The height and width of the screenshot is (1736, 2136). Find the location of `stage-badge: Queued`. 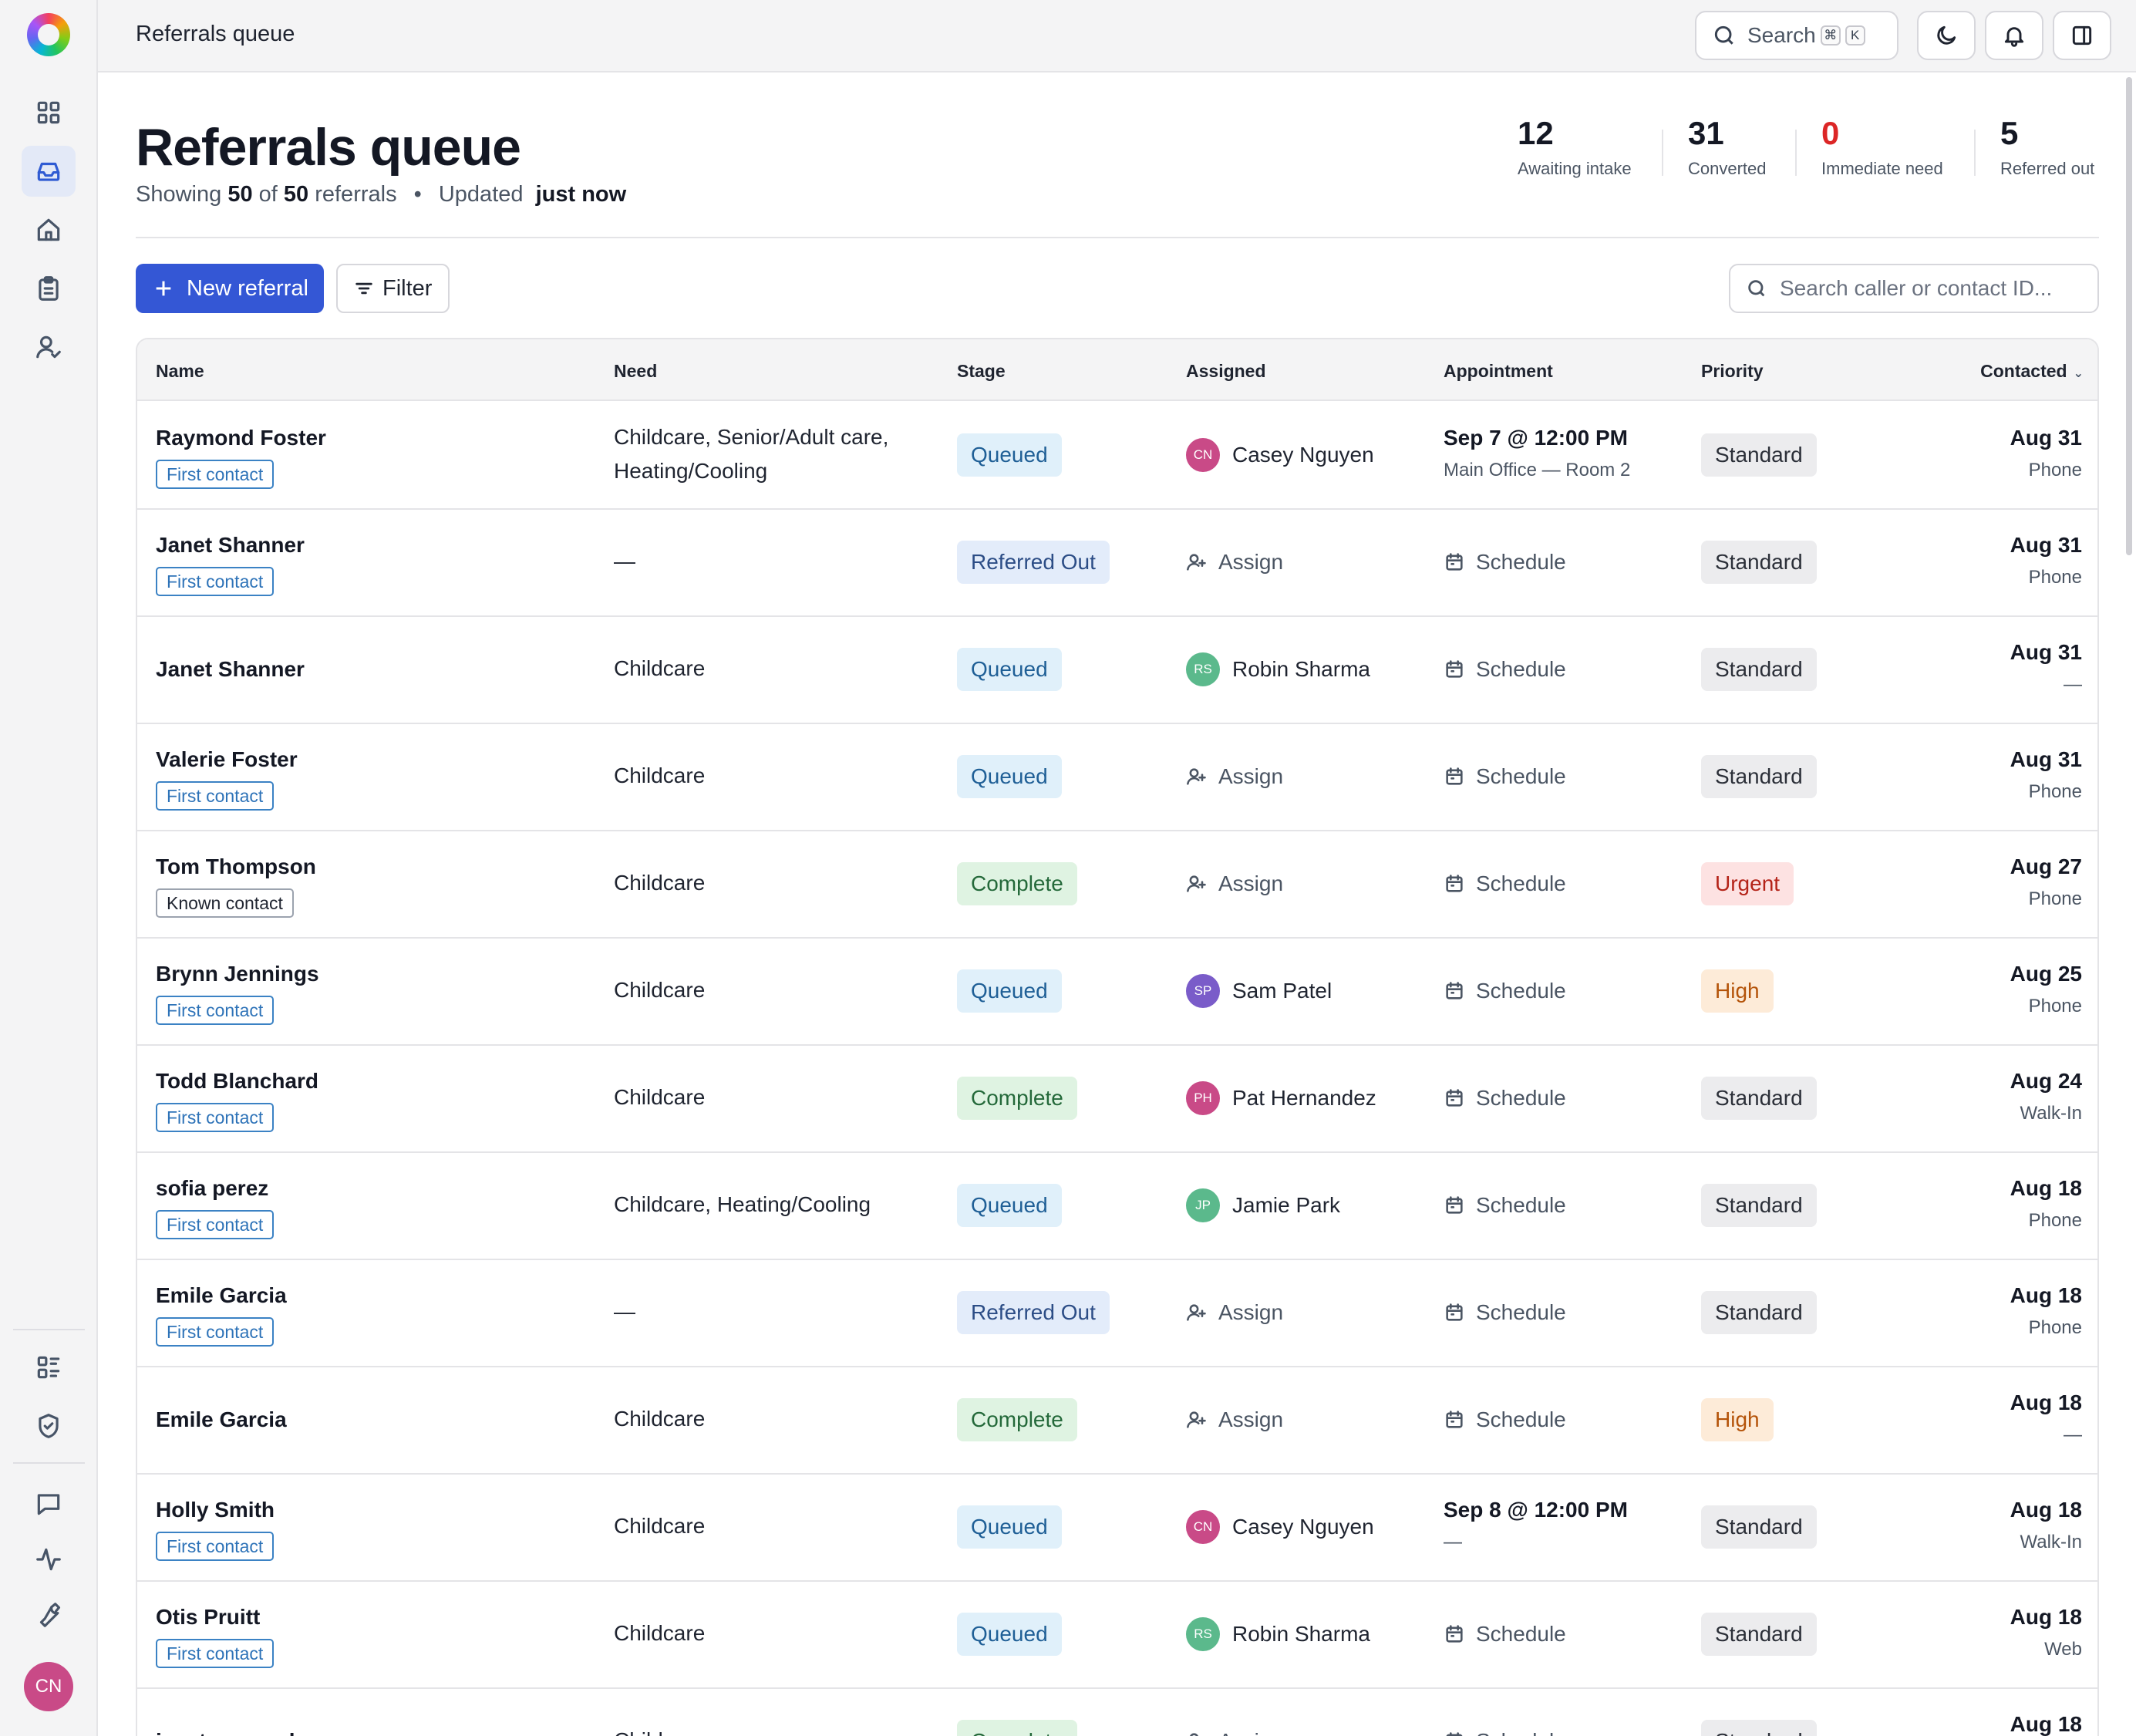

stage-badge: Queued is located at coordinates (1009, 455).